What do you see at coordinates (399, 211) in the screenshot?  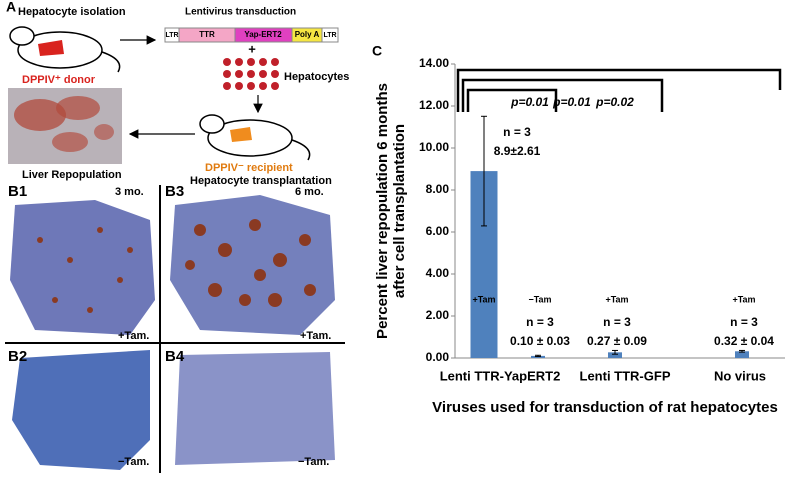 I see `y-axis-title: after cell transplantation` at bounding box center [399, 211].